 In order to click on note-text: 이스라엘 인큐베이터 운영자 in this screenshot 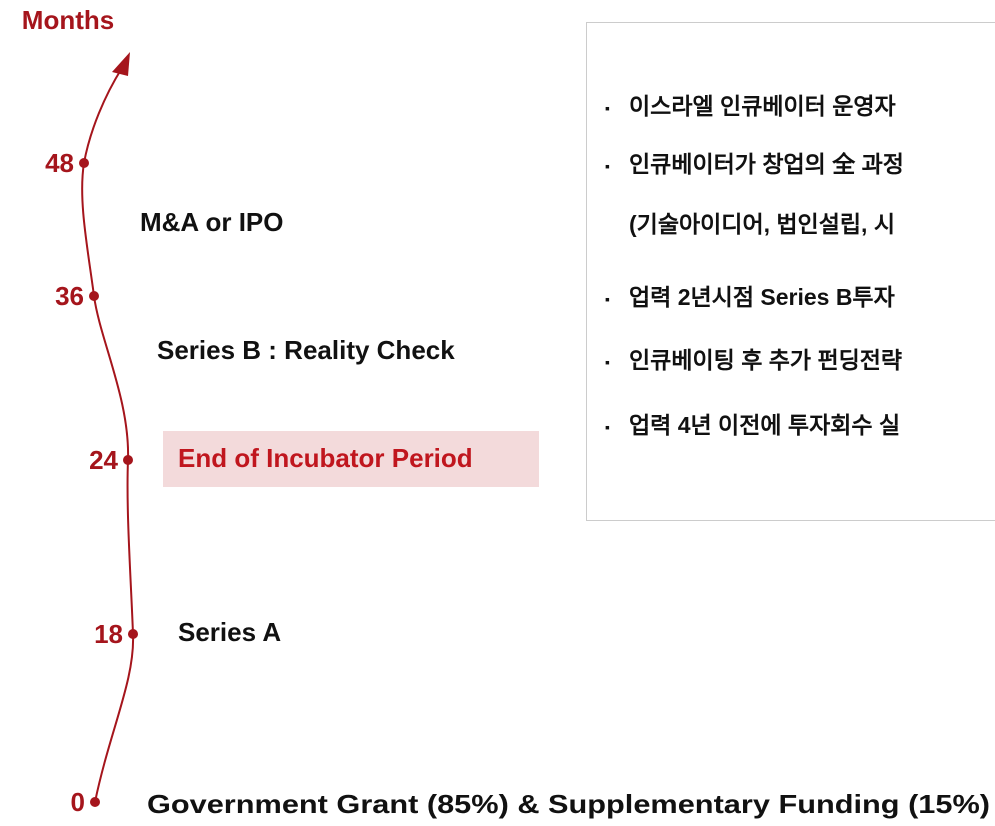, I will do `click(762, 106)`.